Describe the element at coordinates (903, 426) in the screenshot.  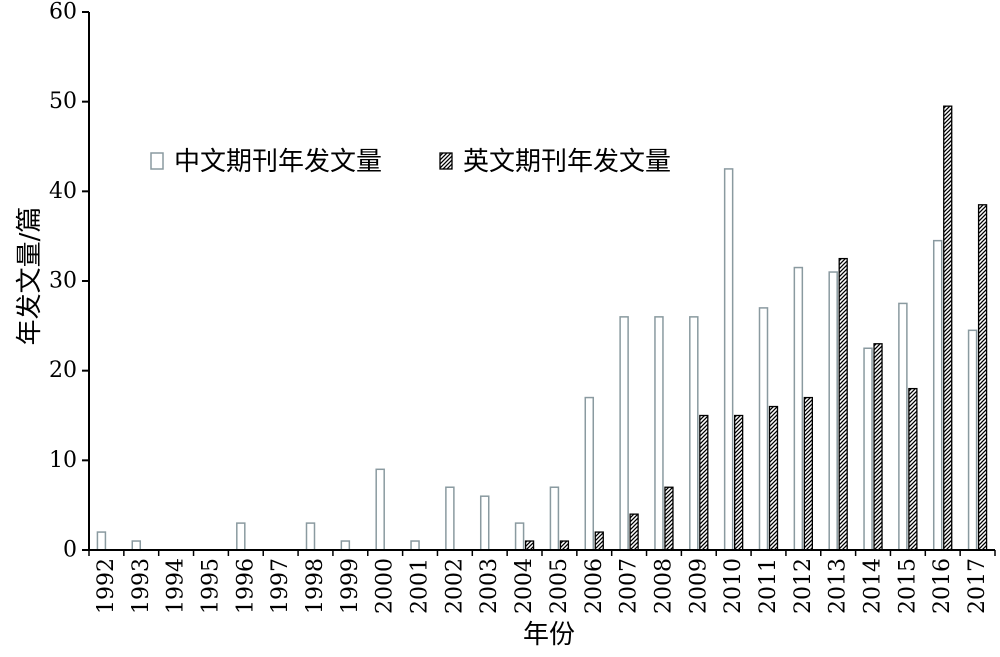
I see `bar-chinese-2015` at that location.